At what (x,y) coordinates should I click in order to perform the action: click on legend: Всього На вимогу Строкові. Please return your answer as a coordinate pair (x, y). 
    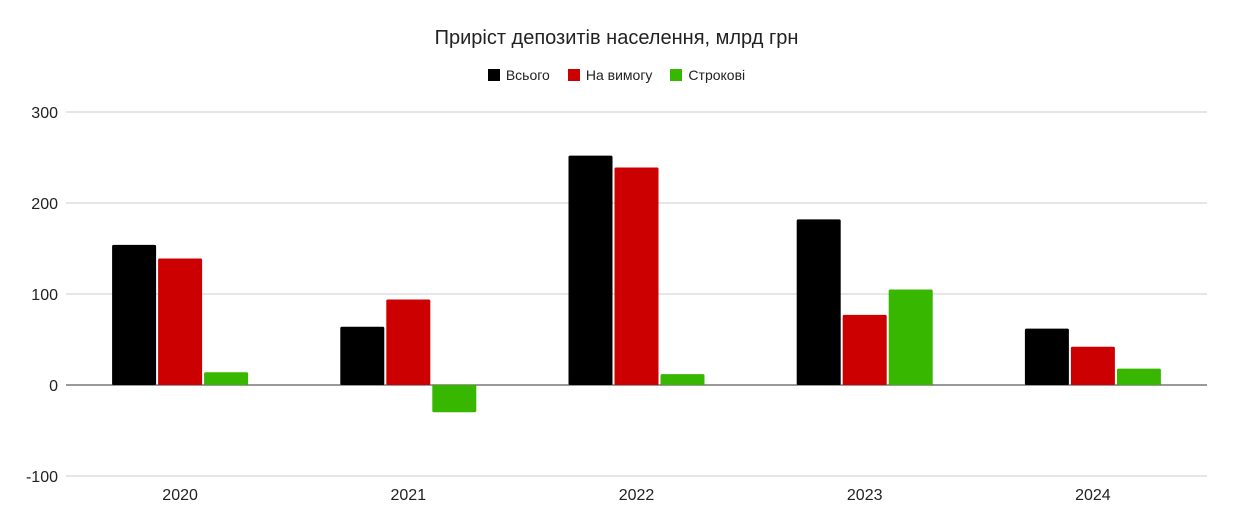
    Looking at the image, I should click on (616, 75).